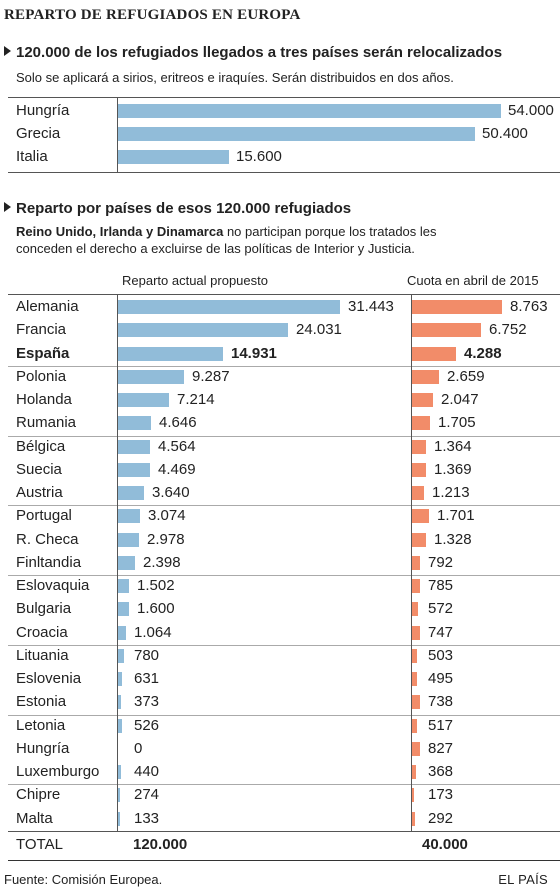 Image resolution: width=560 pixels, height=891 pixels. I want to click on value-label-proposed: 24.031, so click(319, 329).